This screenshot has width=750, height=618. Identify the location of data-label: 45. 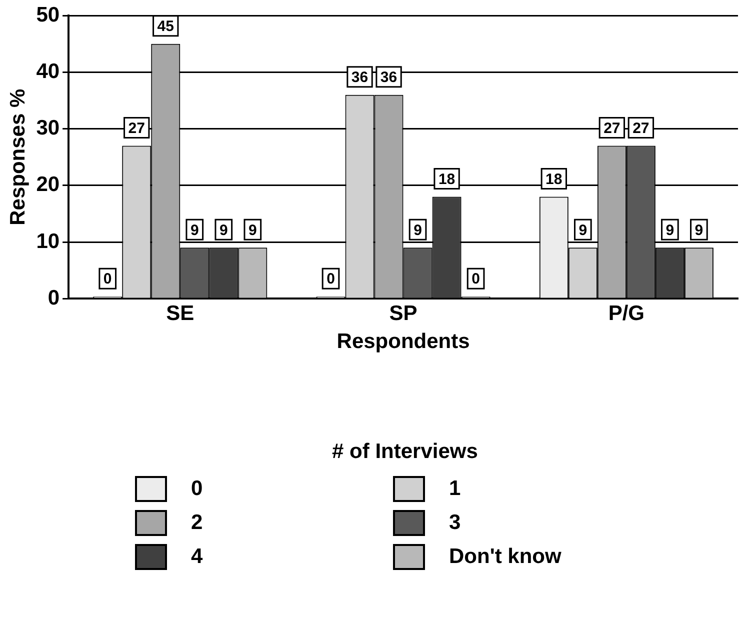
(165, 27).